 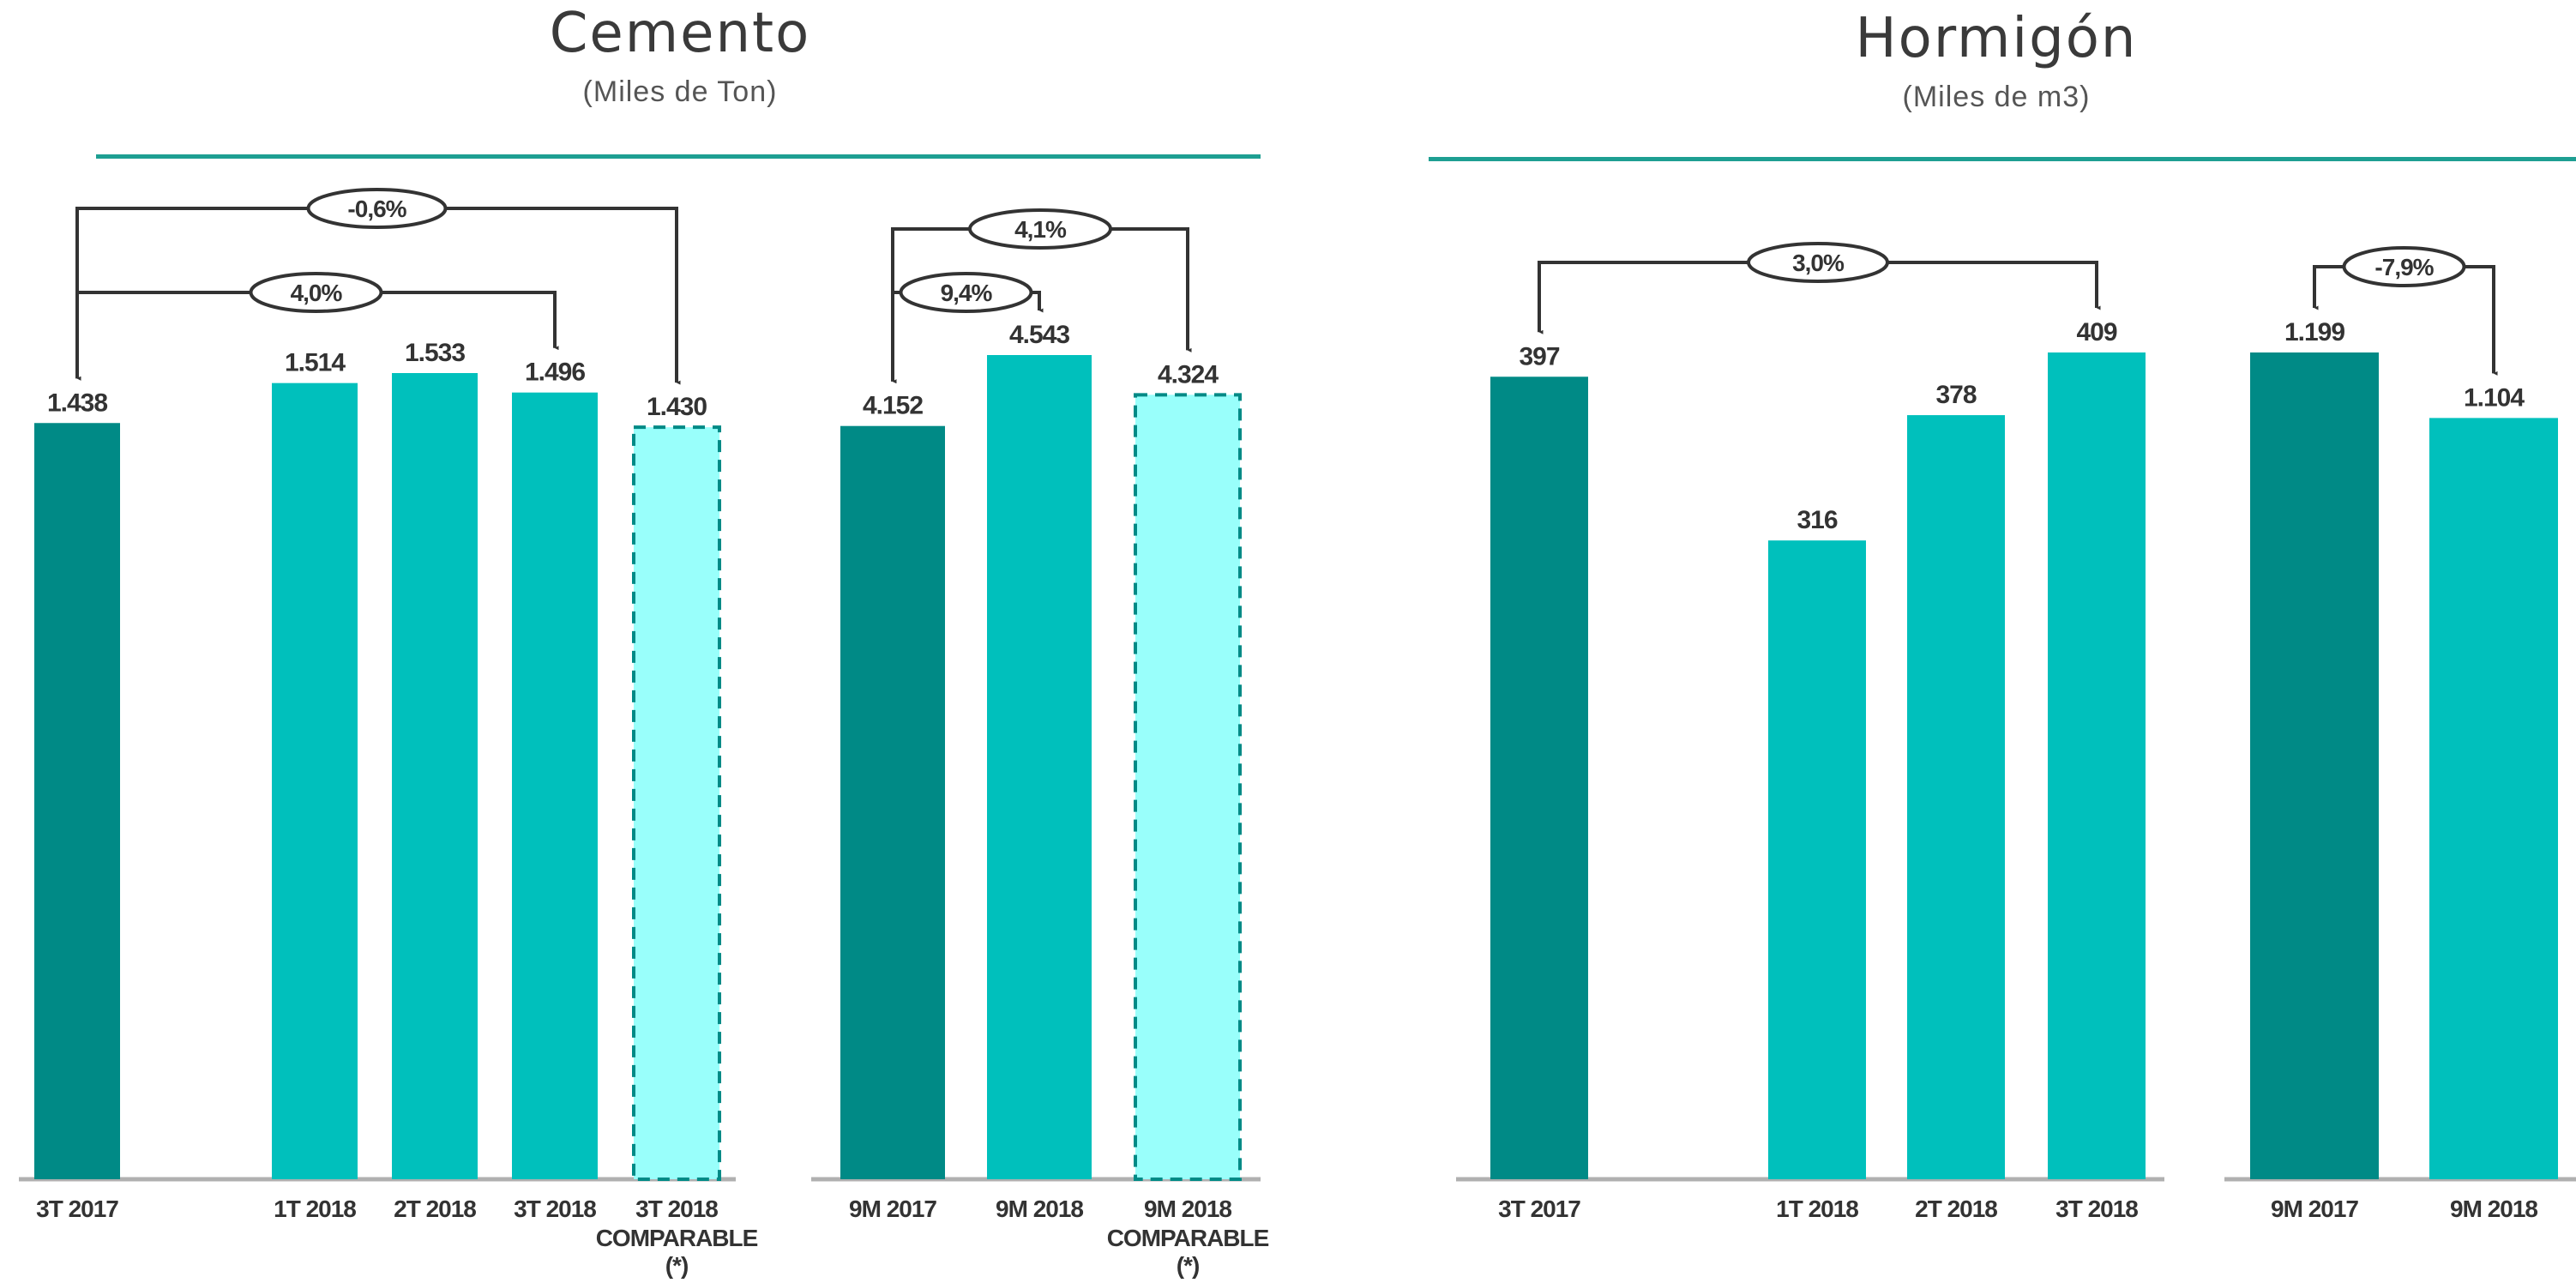 What do you see at coordinates (893, 406) in the screenshot?
I see `data-label: 4.152` at bounding box center [893, 406].